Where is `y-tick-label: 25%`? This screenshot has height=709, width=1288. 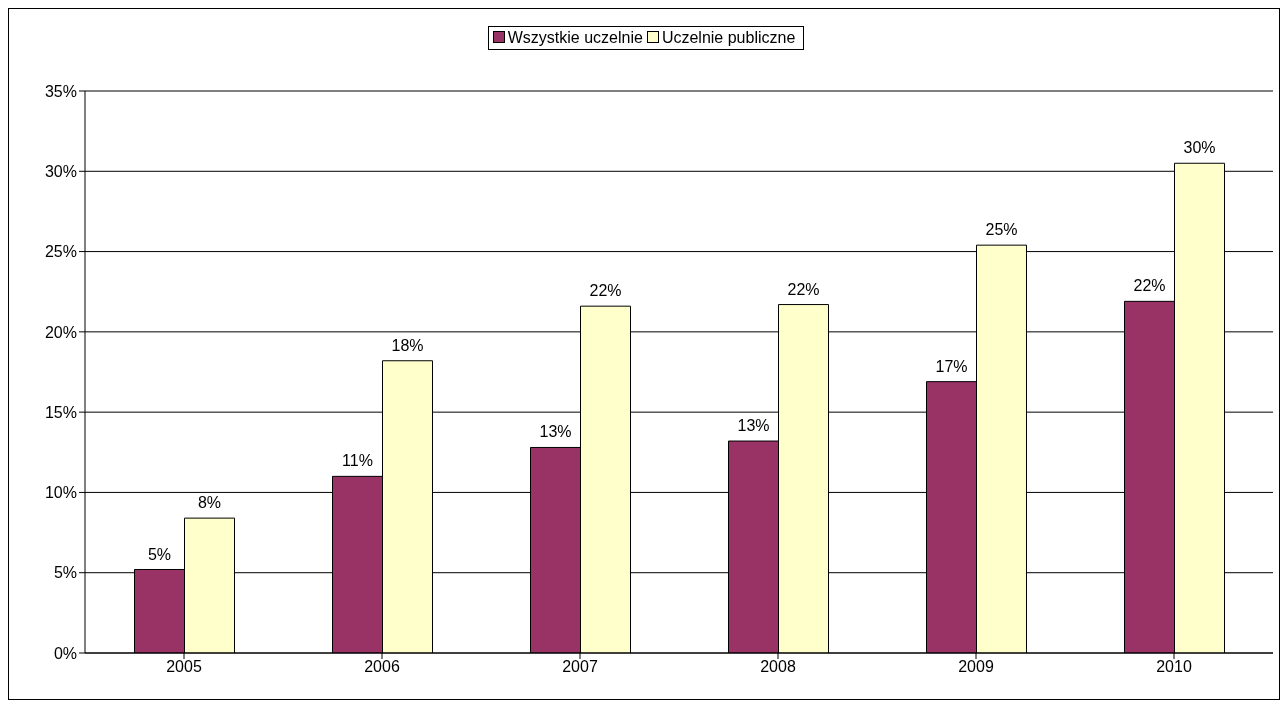 y-tick-label: 25% is located at coordinates (60, 252).